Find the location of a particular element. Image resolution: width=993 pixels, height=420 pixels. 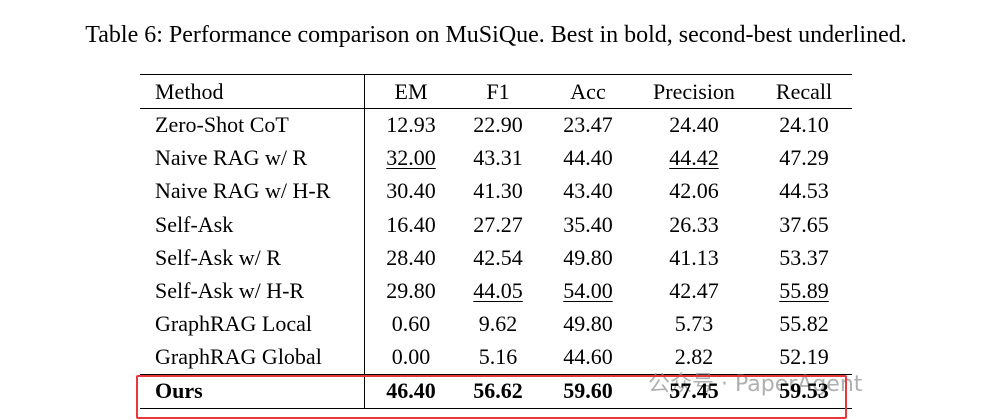

value-cell: 30.40 is located at coordinates (411, 191).